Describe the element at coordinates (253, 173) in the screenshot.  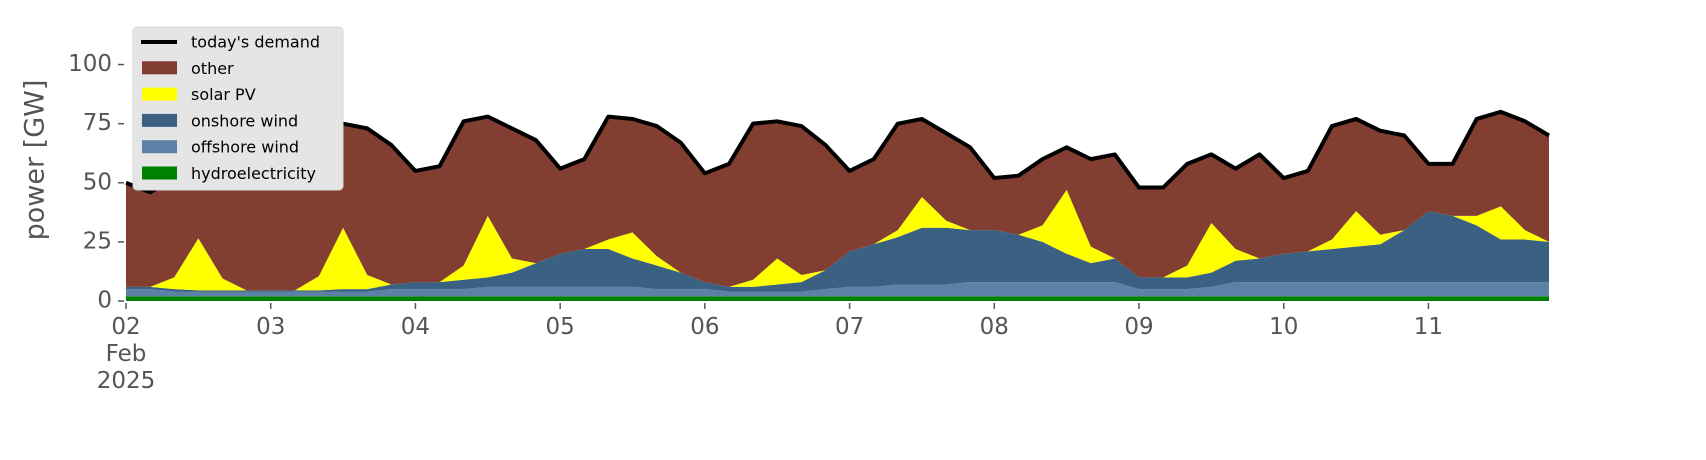
I see `legend-label: hydroelectricity` at that location.